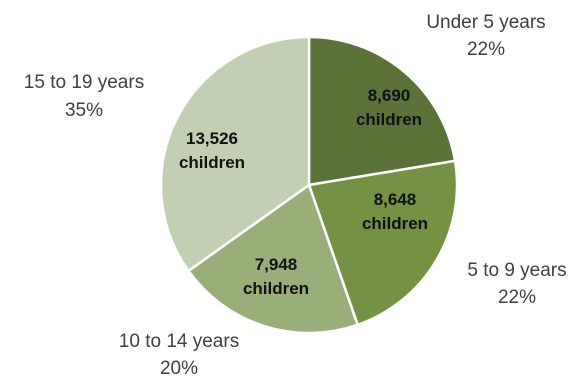 Image resolution: width=578 pixels, height=379 pixels. Describe the element at coordinates (179, 341) in the screenshot. I see `category-label-10-to-14: 10 to 14 years` at that location.